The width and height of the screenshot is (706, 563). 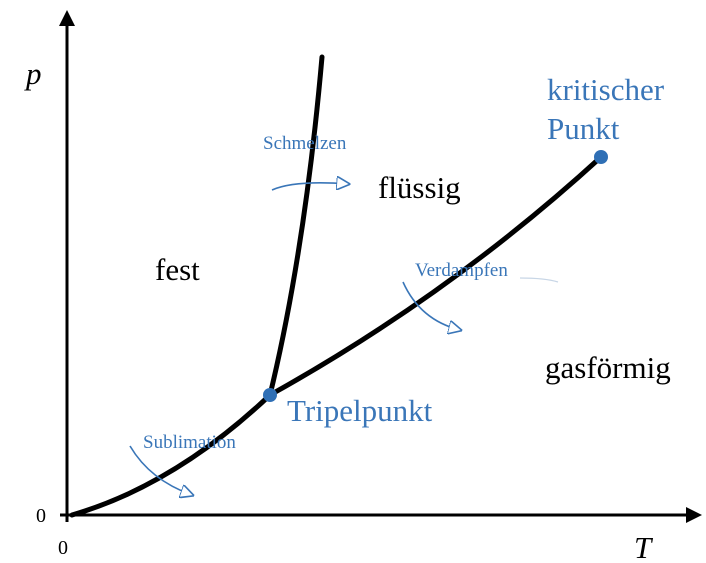 What do you see at coordinates (606, 89) in the screenshot?
I see `critical-point-label: kritischer` at bounding box center [606, 89].